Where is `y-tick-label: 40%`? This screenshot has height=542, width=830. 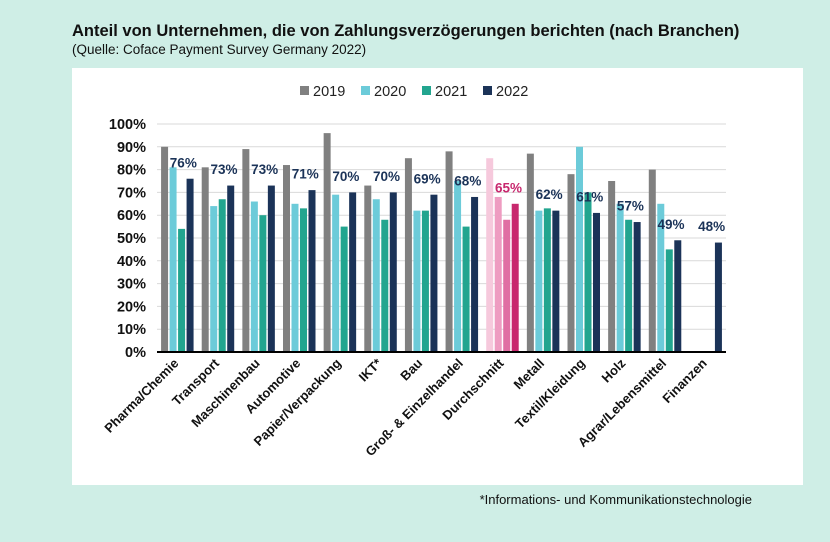
y-tick-label: 40% is located at coordinates (131, 262).